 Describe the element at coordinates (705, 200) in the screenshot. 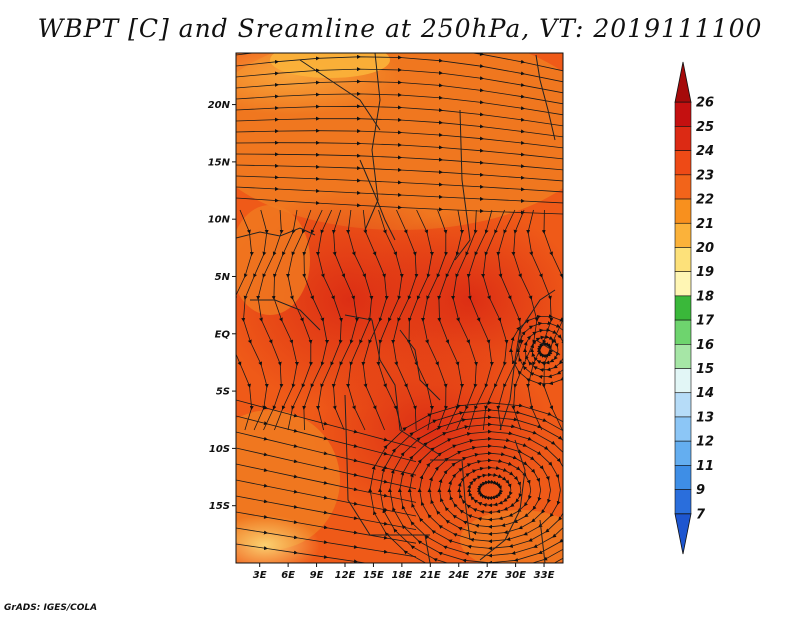

I see `colorbar-label: 22` at that location.